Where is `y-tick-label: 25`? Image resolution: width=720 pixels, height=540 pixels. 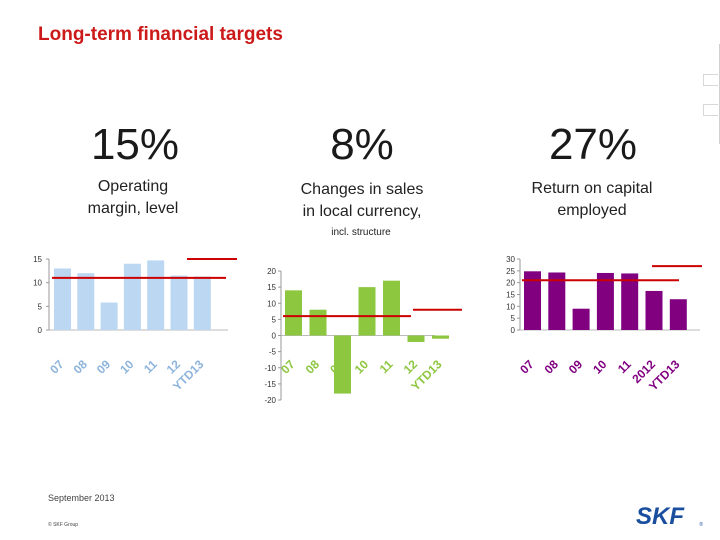
y-tick-label: 25 is located at coordinates (510, 271).